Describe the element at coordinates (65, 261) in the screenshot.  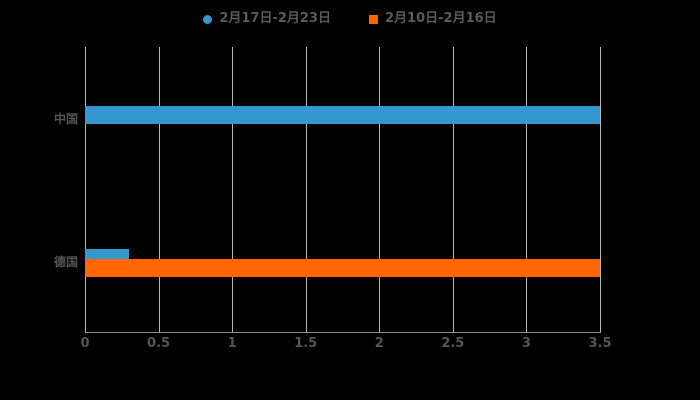
I see `y-tick-label-1: 德国` at that location.